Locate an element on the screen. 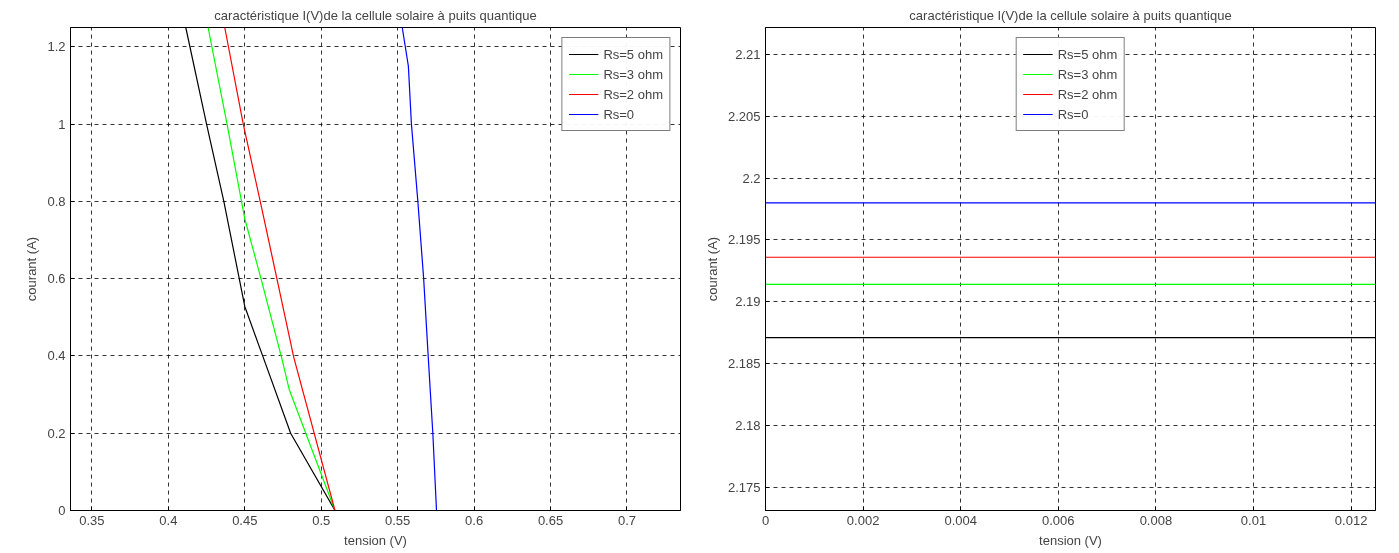 This screenshot has width=1399, height=553. y-tick-label: 2.21 is located at coordinates (748, 55).